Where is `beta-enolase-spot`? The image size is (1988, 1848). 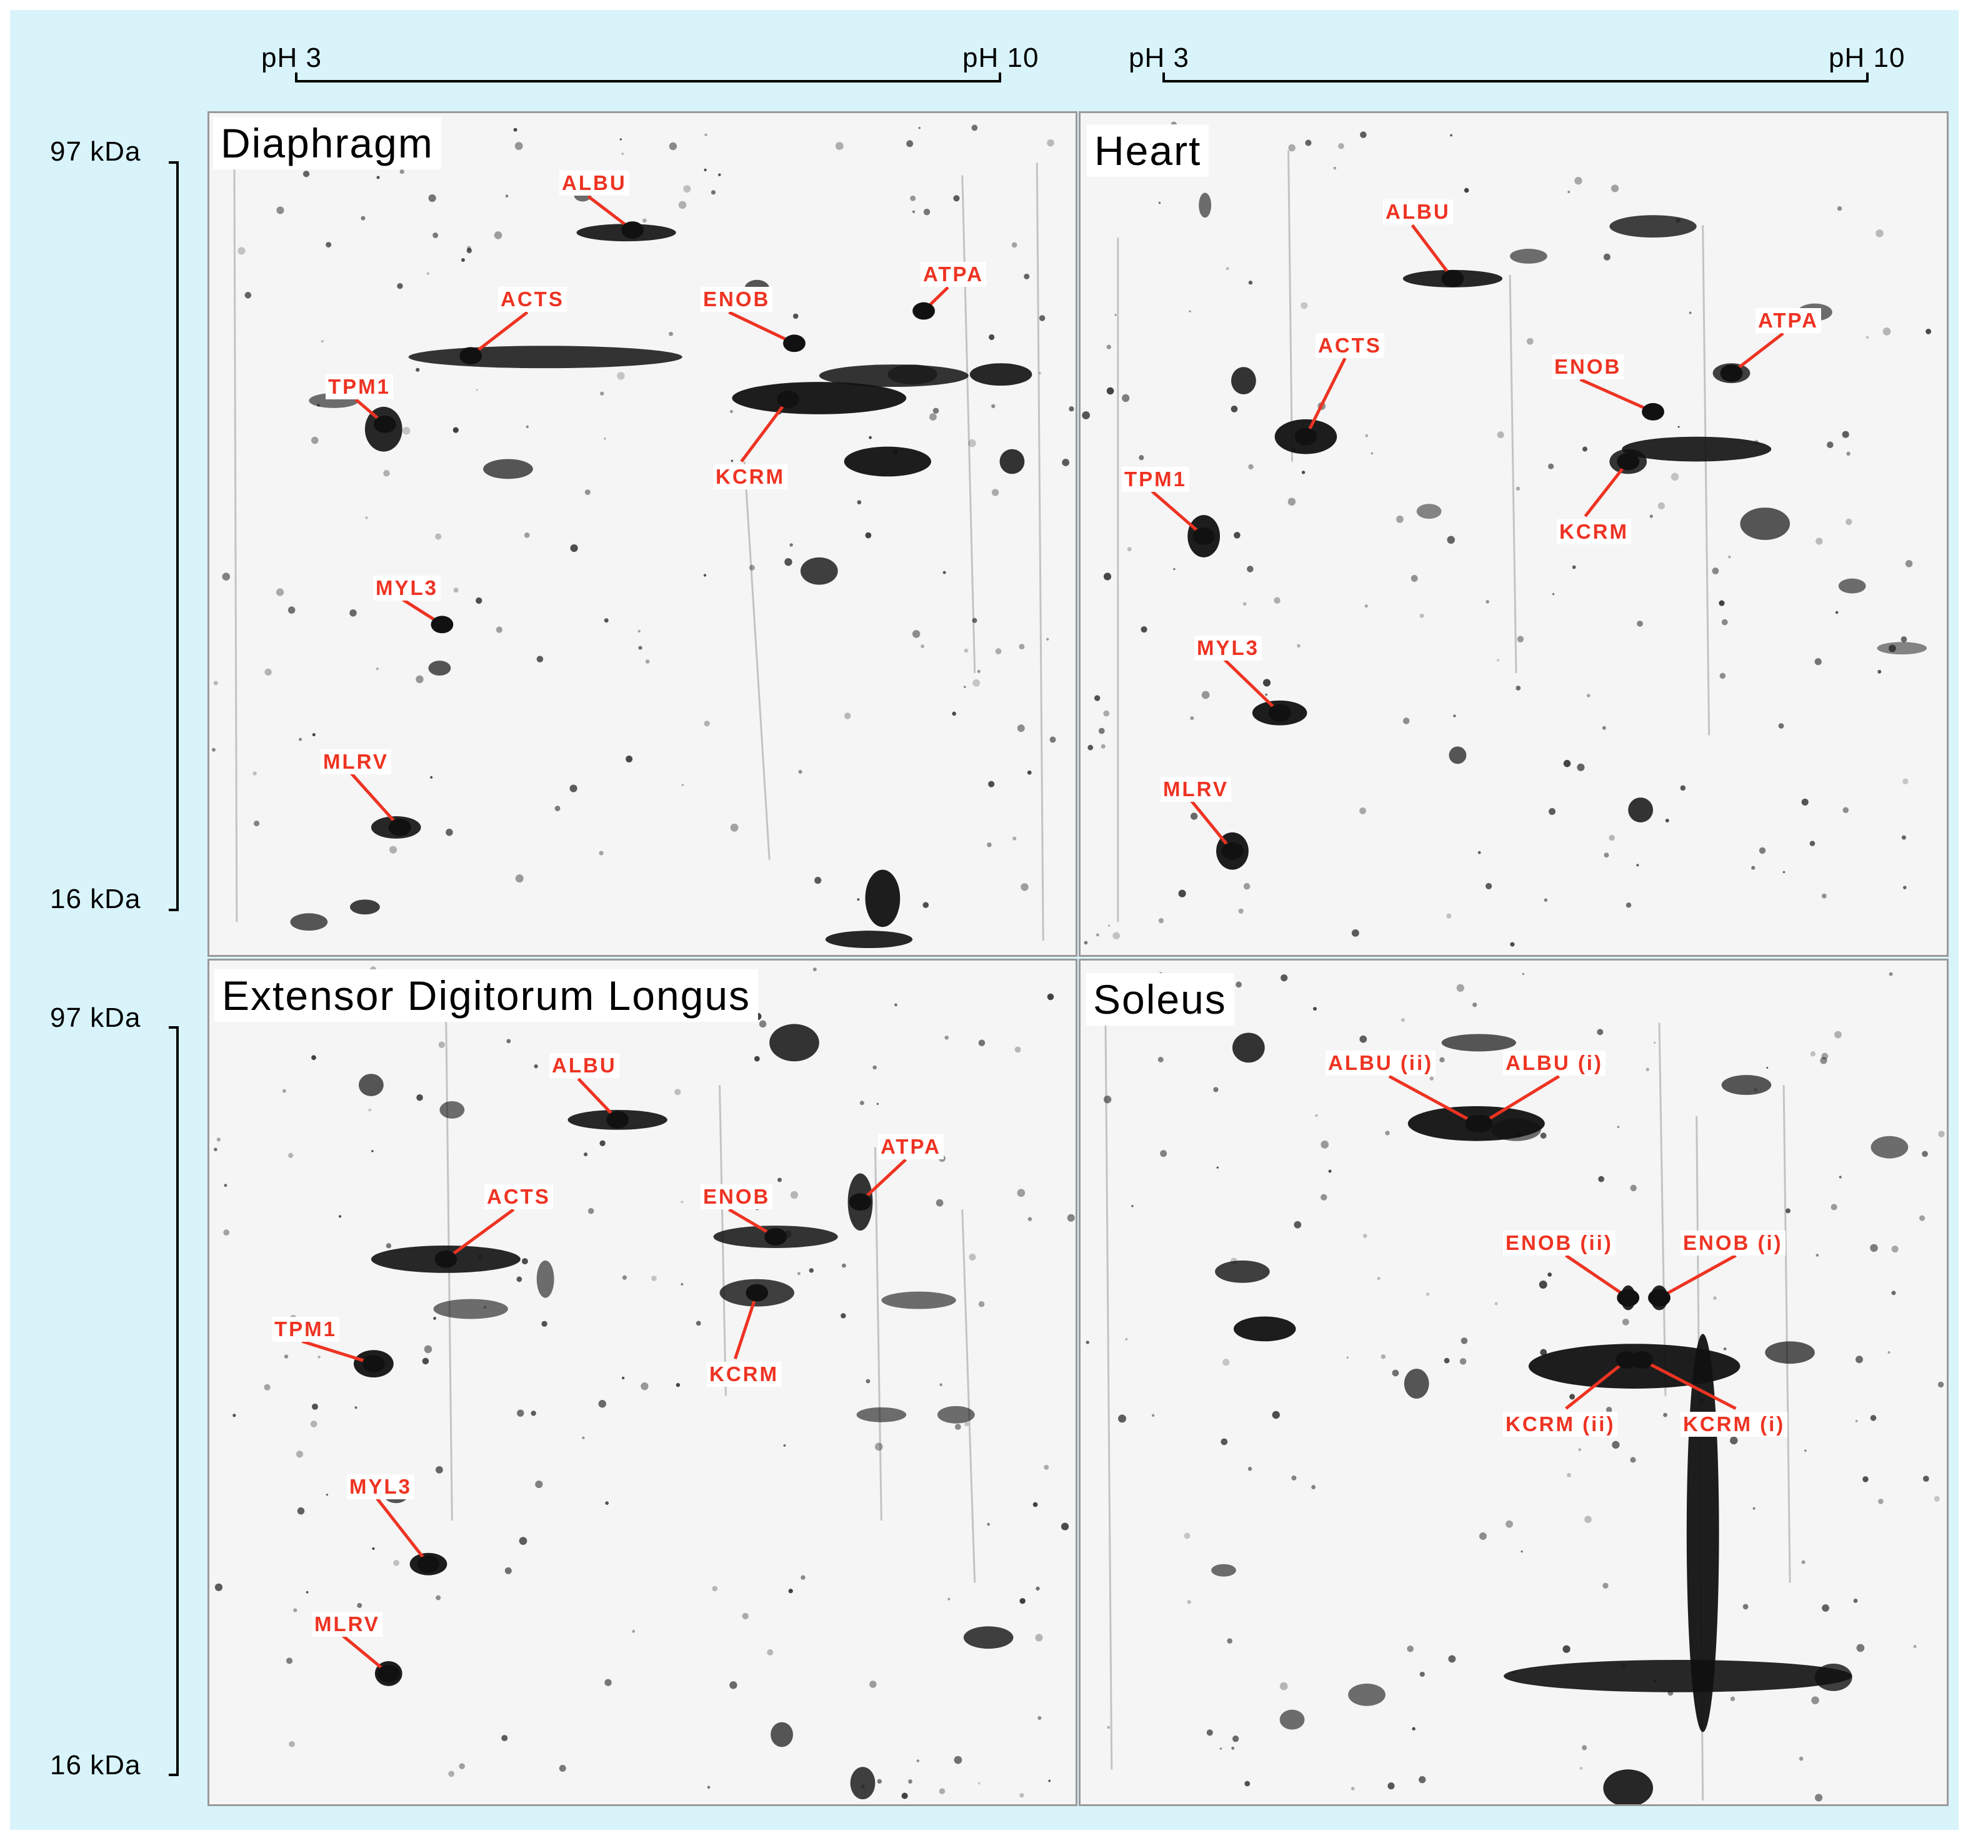
beta-enolase-spot is located at coordinates (776, 1237).